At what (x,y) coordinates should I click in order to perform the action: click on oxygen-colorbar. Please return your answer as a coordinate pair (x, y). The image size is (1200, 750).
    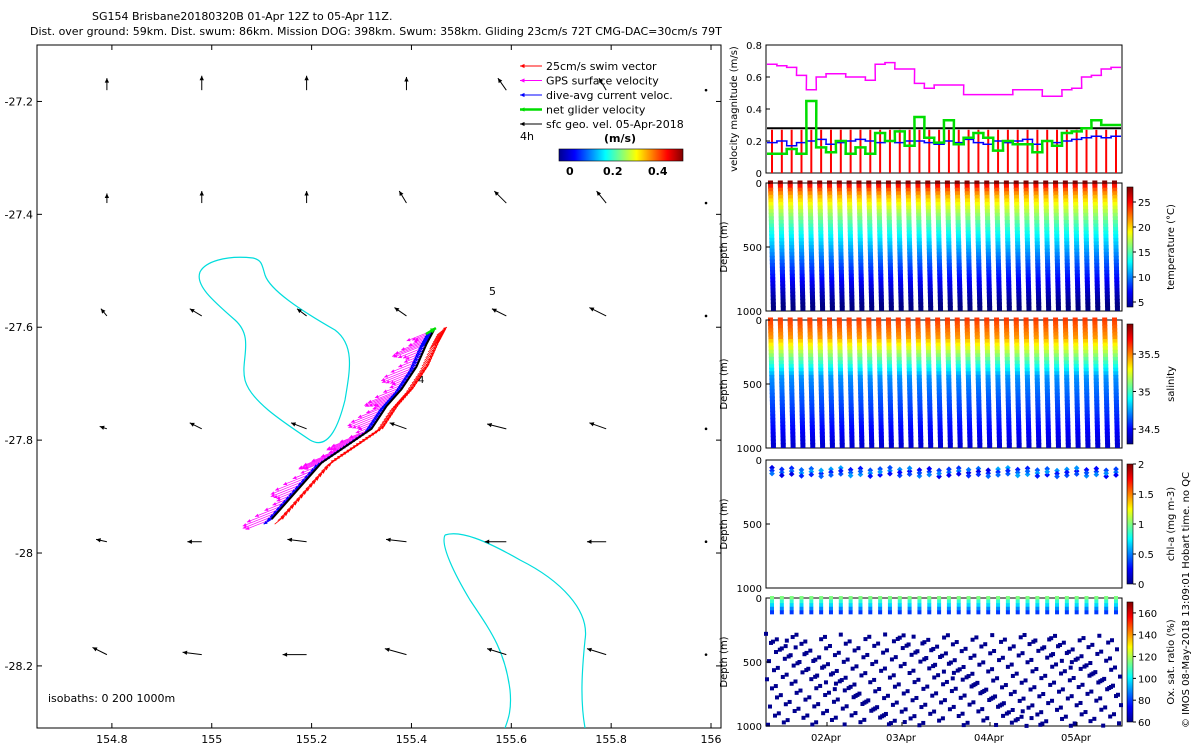
    Looking at the image, I should click on (1130, 662).